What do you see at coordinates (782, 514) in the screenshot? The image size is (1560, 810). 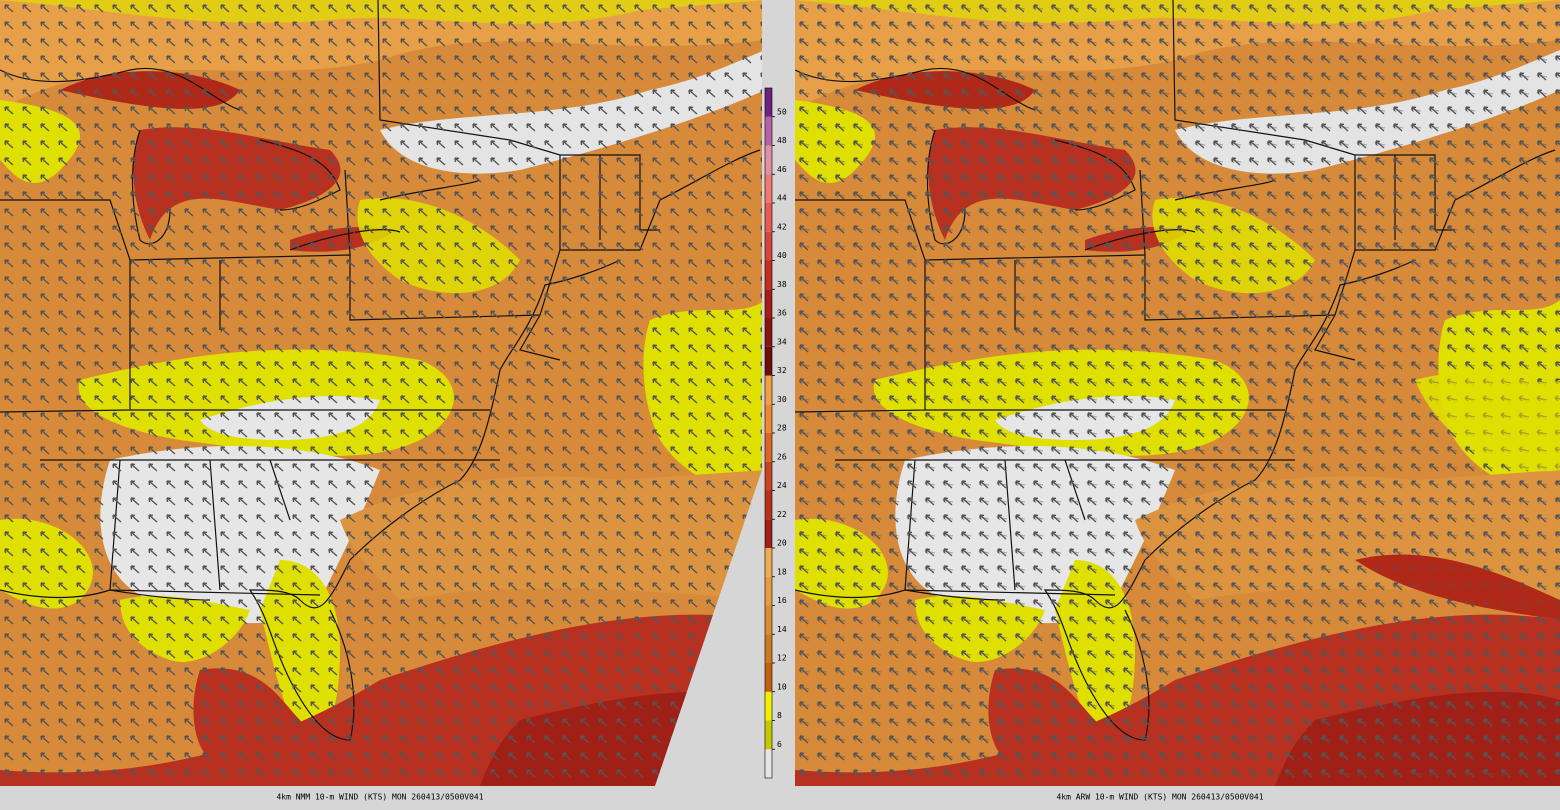 I see `colorbar-label: 22` at bounding box center [782, 514].